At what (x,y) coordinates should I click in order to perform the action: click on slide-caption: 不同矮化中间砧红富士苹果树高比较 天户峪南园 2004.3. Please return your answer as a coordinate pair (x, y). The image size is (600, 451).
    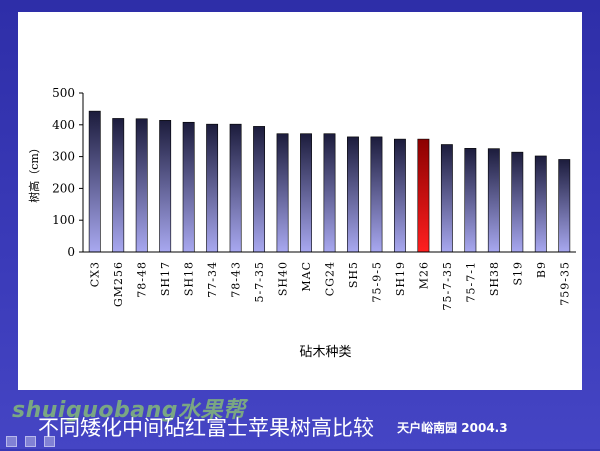
    Looking at the image, I should click on (318, 427).